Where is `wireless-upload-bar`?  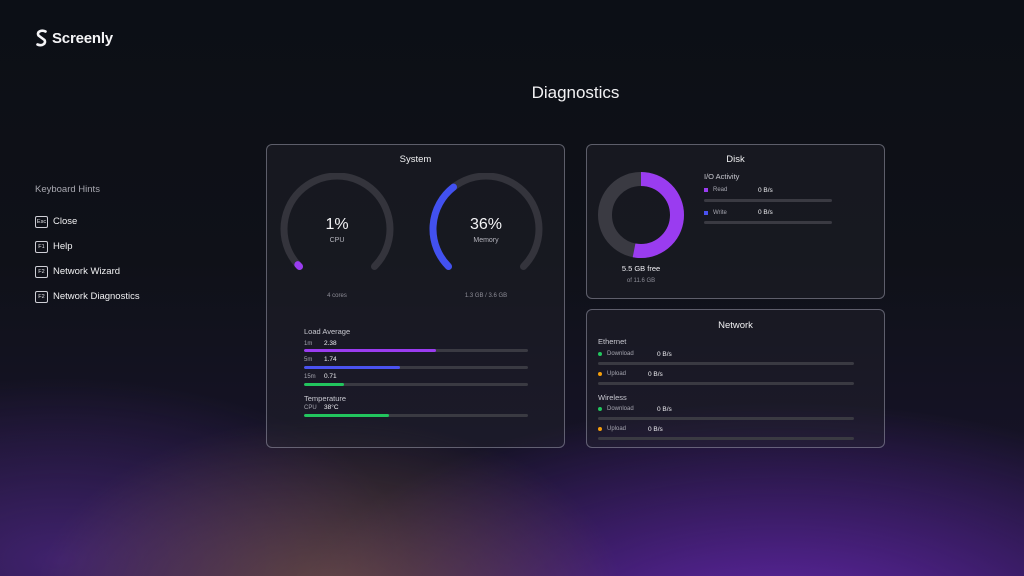
wireless-upload-bar is located at coordinates (726, 438).